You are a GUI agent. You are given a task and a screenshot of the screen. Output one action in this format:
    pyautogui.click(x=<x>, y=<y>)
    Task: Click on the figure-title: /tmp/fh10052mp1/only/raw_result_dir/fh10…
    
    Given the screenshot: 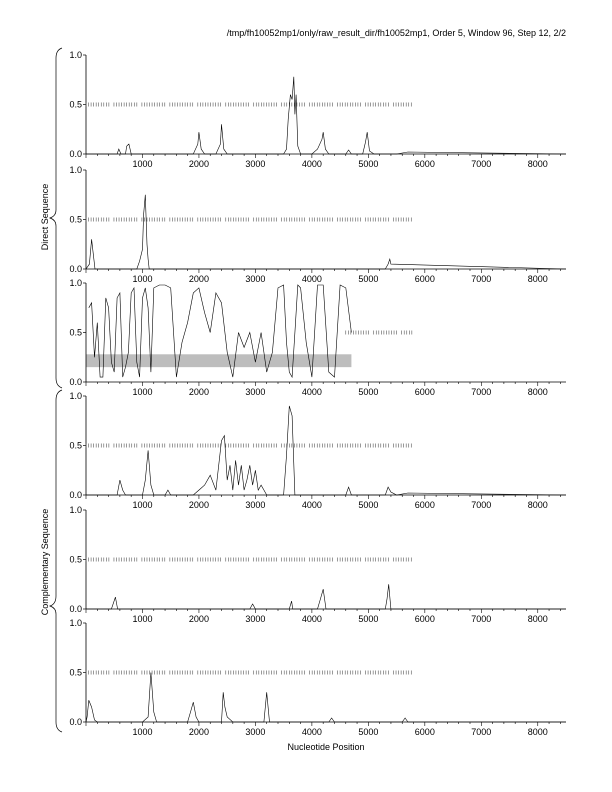 What is the action you would take?
    pyautogui.click(x=396, y=33)
    